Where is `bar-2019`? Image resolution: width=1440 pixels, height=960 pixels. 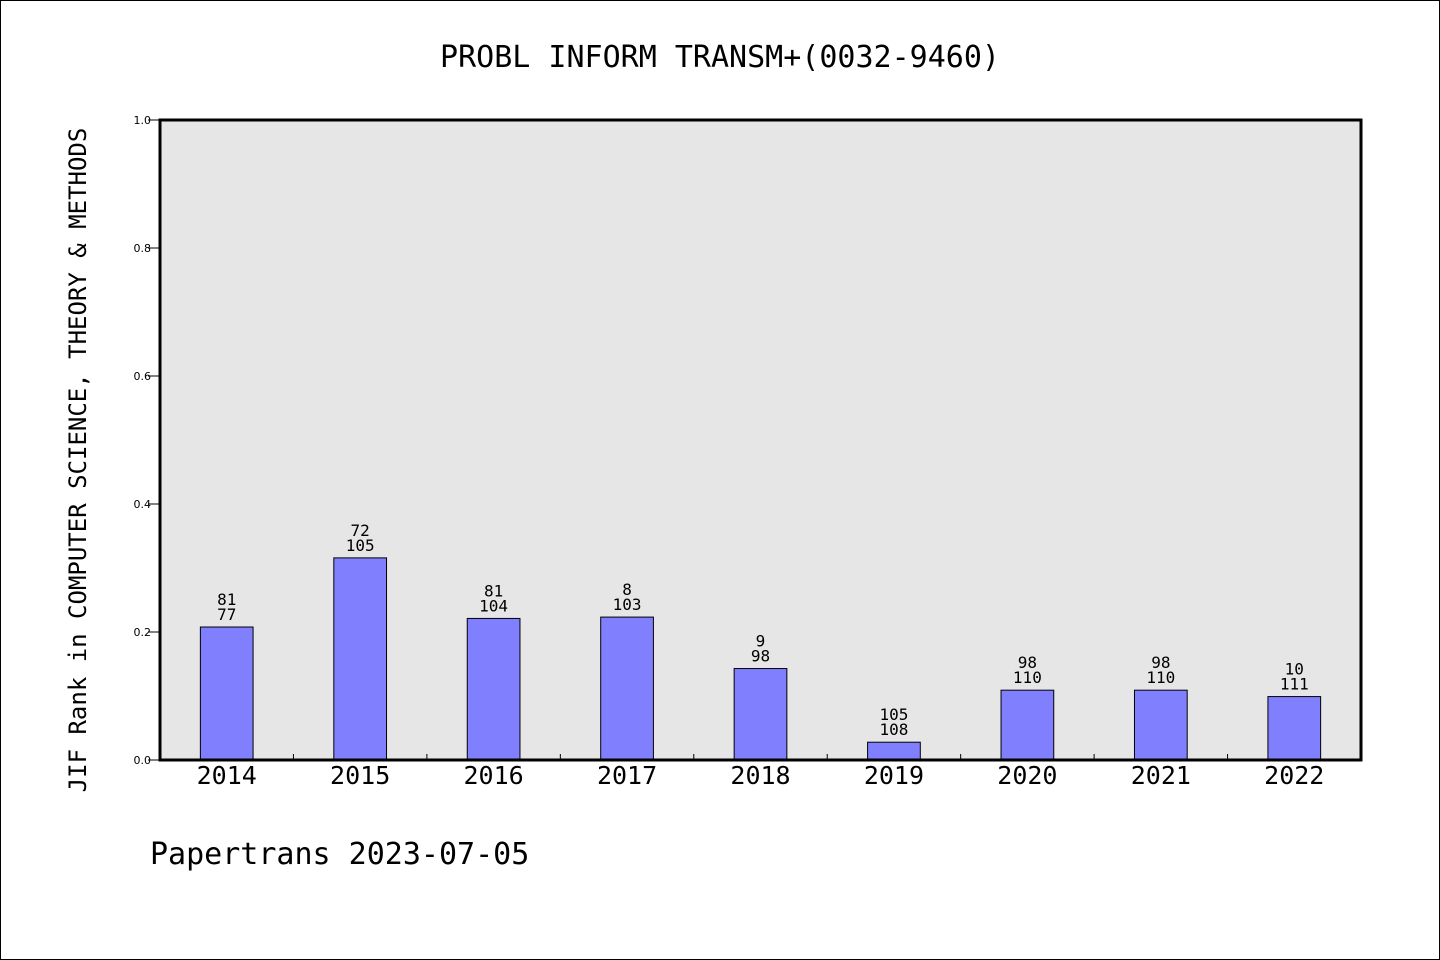 bar-2019 is located at coordinates (894, 751).